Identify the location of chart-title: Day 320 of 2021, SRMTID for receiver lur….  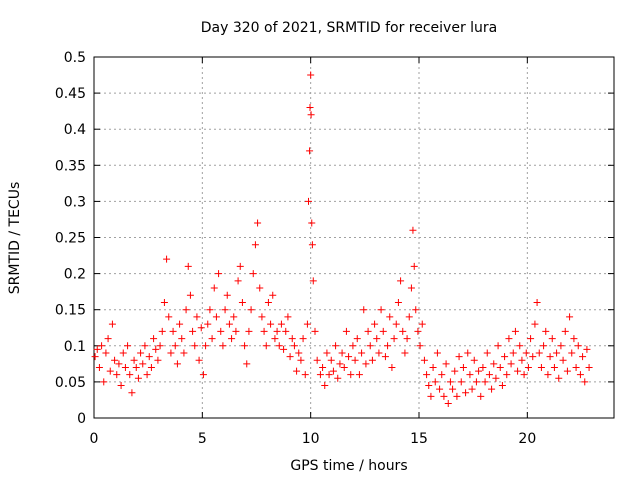
(349, 28).